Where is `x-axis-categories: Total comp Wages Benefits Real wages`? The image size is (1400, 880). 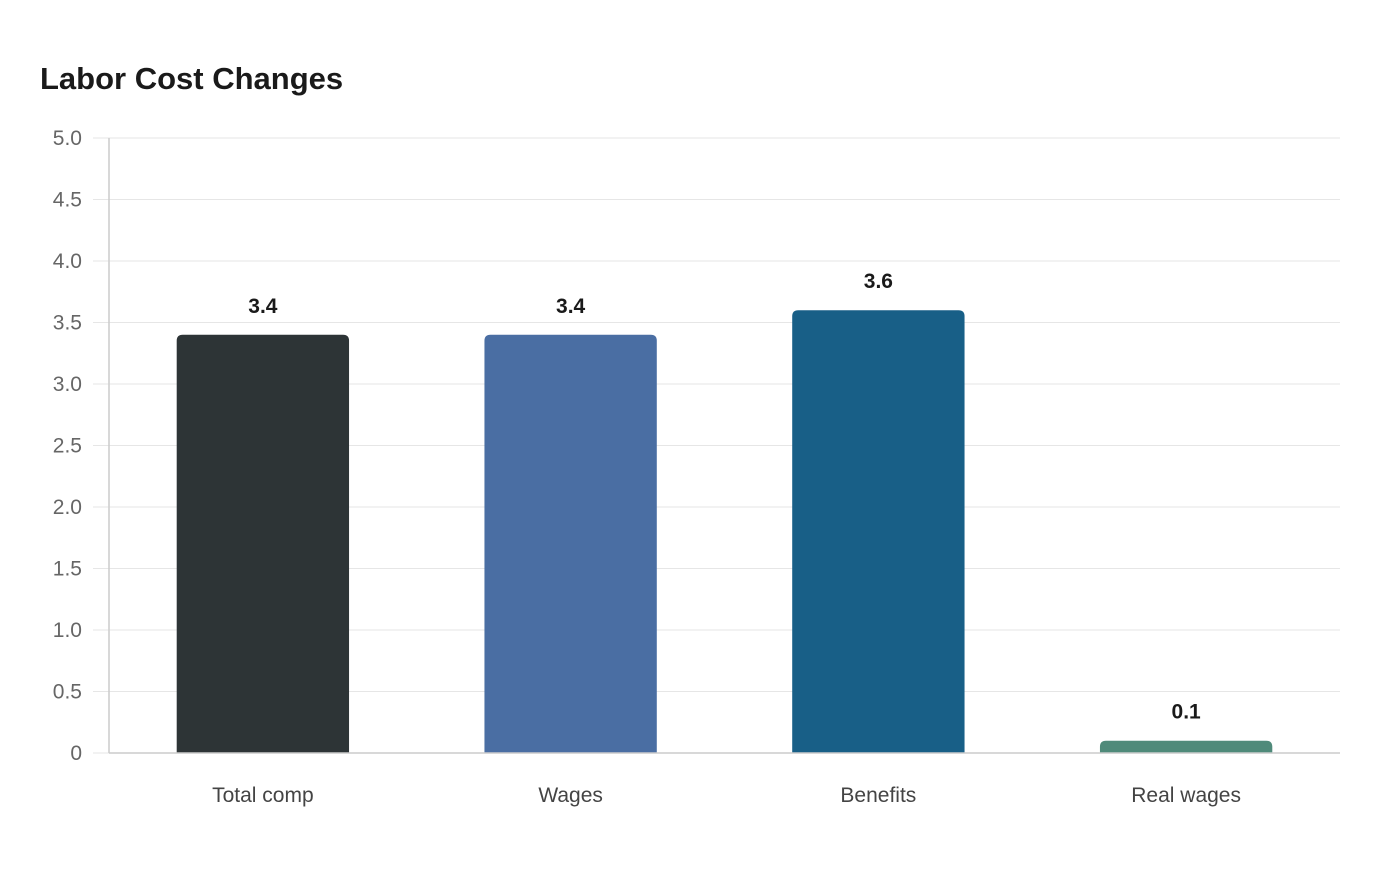 x-axis-categories: Total comp Wages Benefits Real wages is located at coordinates (726, 795).